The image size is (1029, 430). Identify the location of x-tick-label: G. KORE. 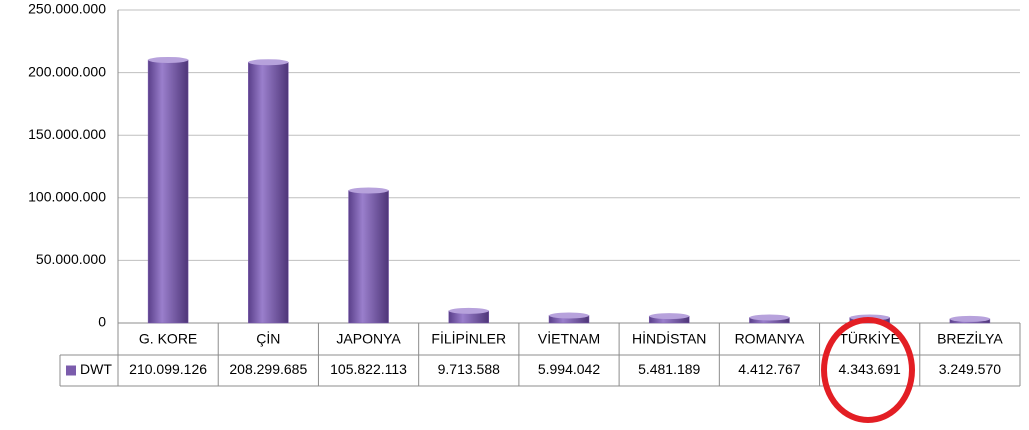
(168, 339).